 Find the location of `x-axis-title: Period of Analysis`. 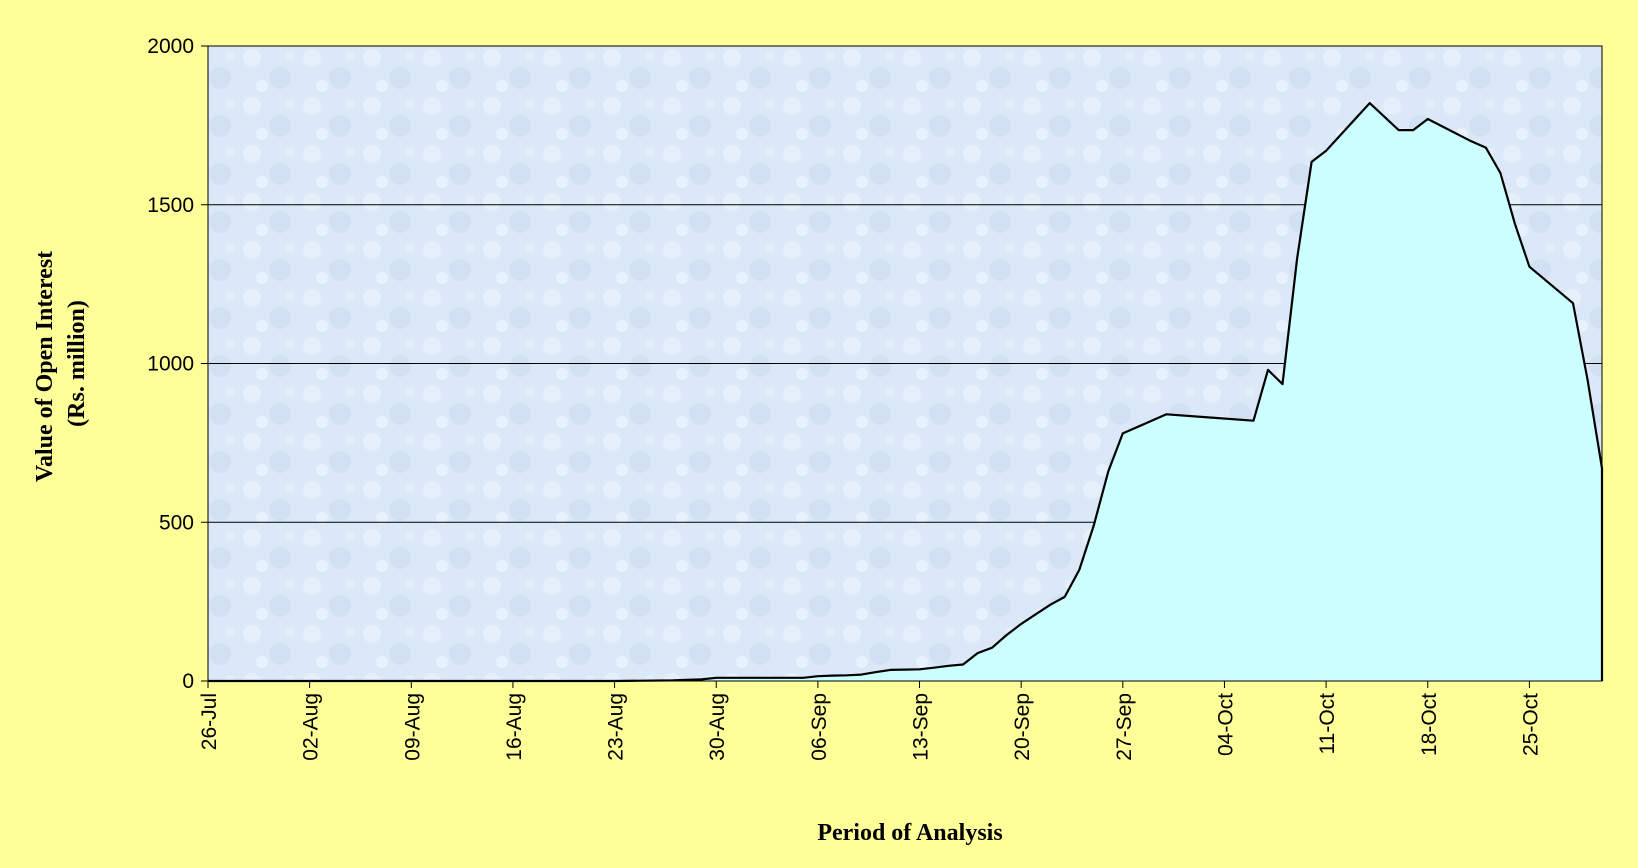

x-axis-title: Period of Analysis is located at coordinates (909, 833).